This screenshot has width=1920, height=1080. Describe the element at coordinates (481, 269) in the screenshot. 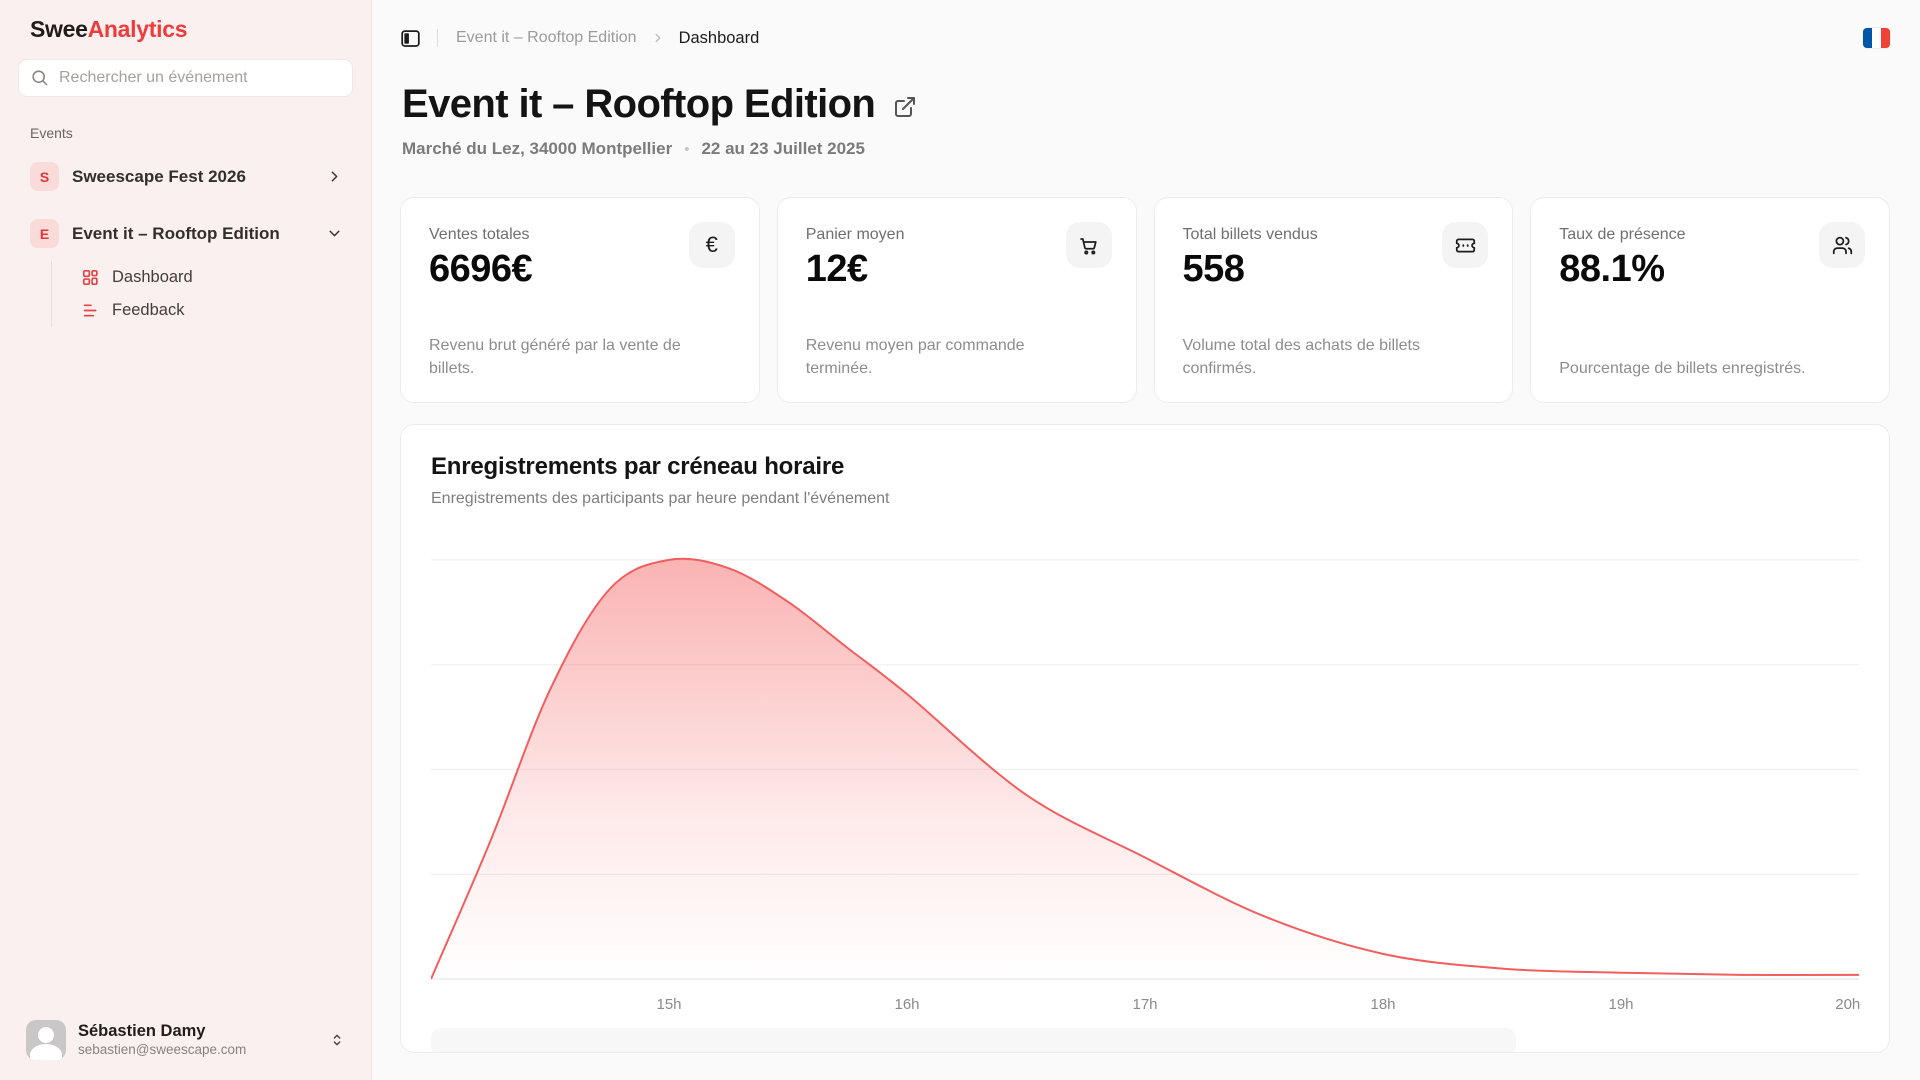

I see `stat-value: 6696€` at that location.